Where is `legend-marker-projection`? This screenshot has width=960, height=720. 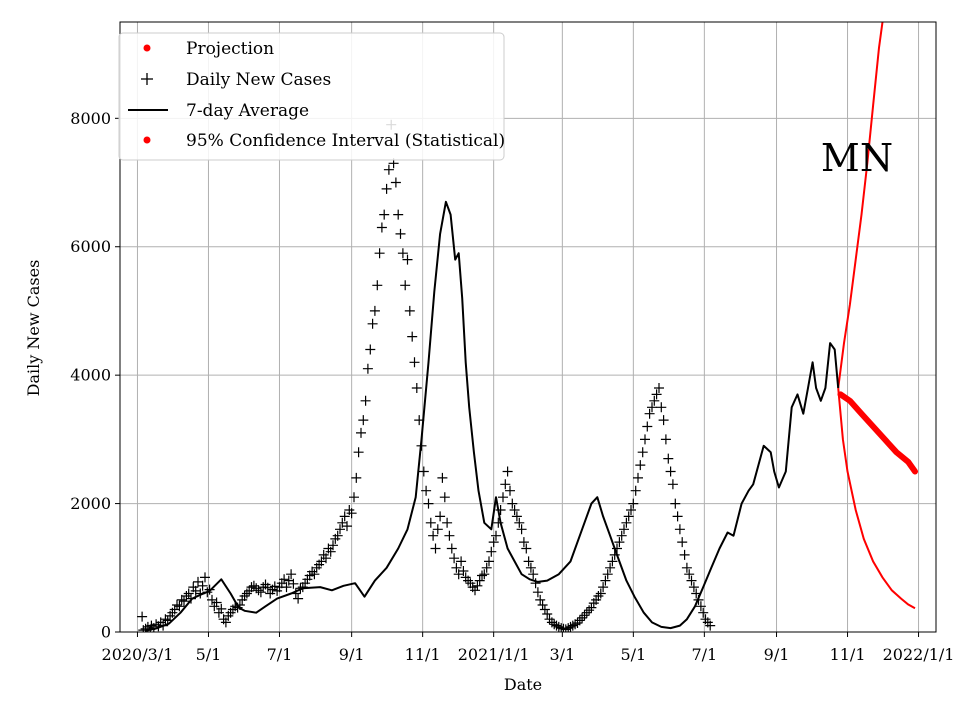 legend-marker-projection is located at coordinates (147, 48).